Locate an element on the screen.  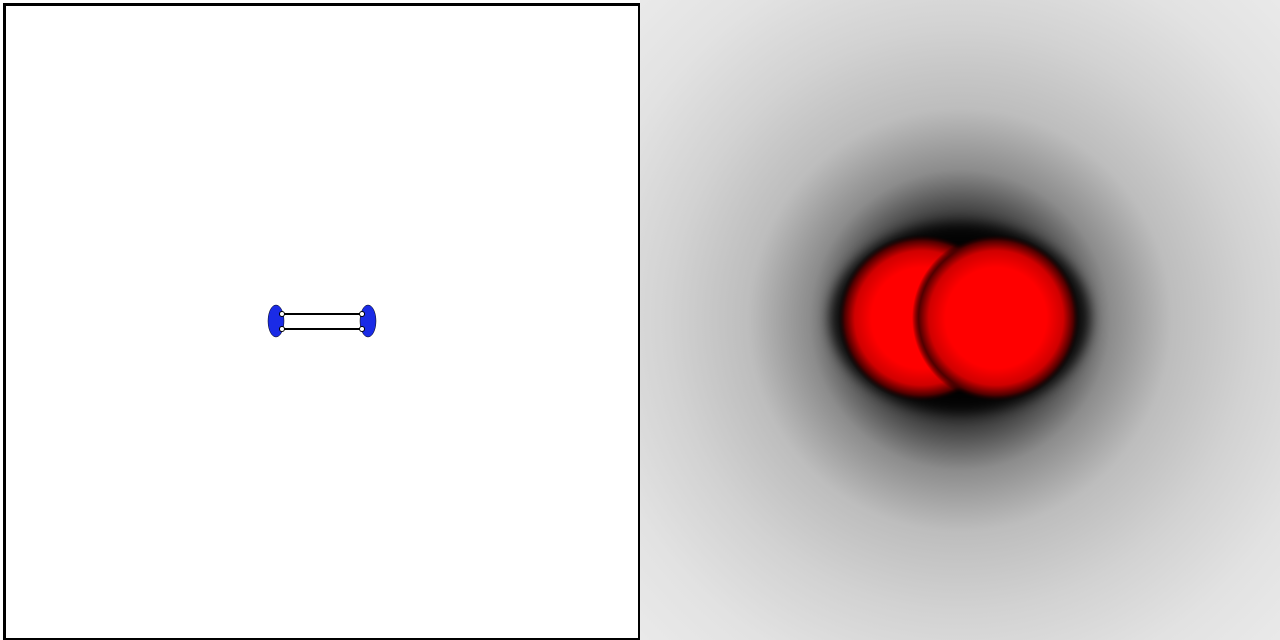
graph-canvas is located at coordinates (322, 321).